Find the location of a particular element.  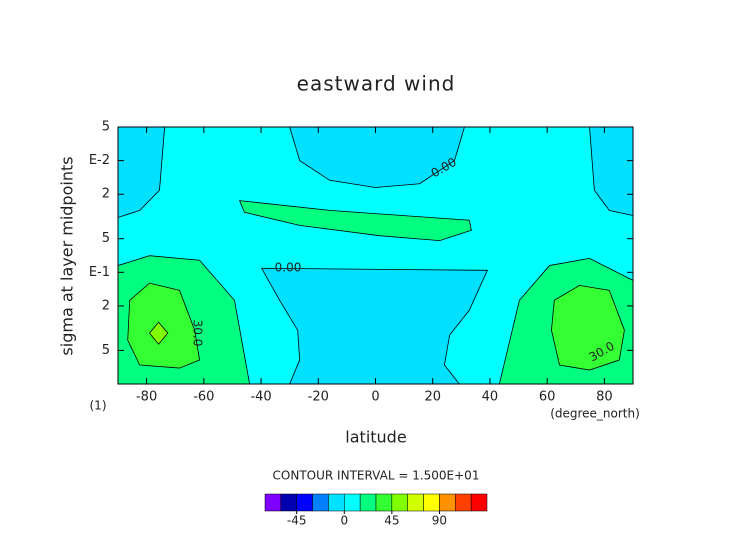

x-tick-label: -60 is located at coordinates (203, 397).